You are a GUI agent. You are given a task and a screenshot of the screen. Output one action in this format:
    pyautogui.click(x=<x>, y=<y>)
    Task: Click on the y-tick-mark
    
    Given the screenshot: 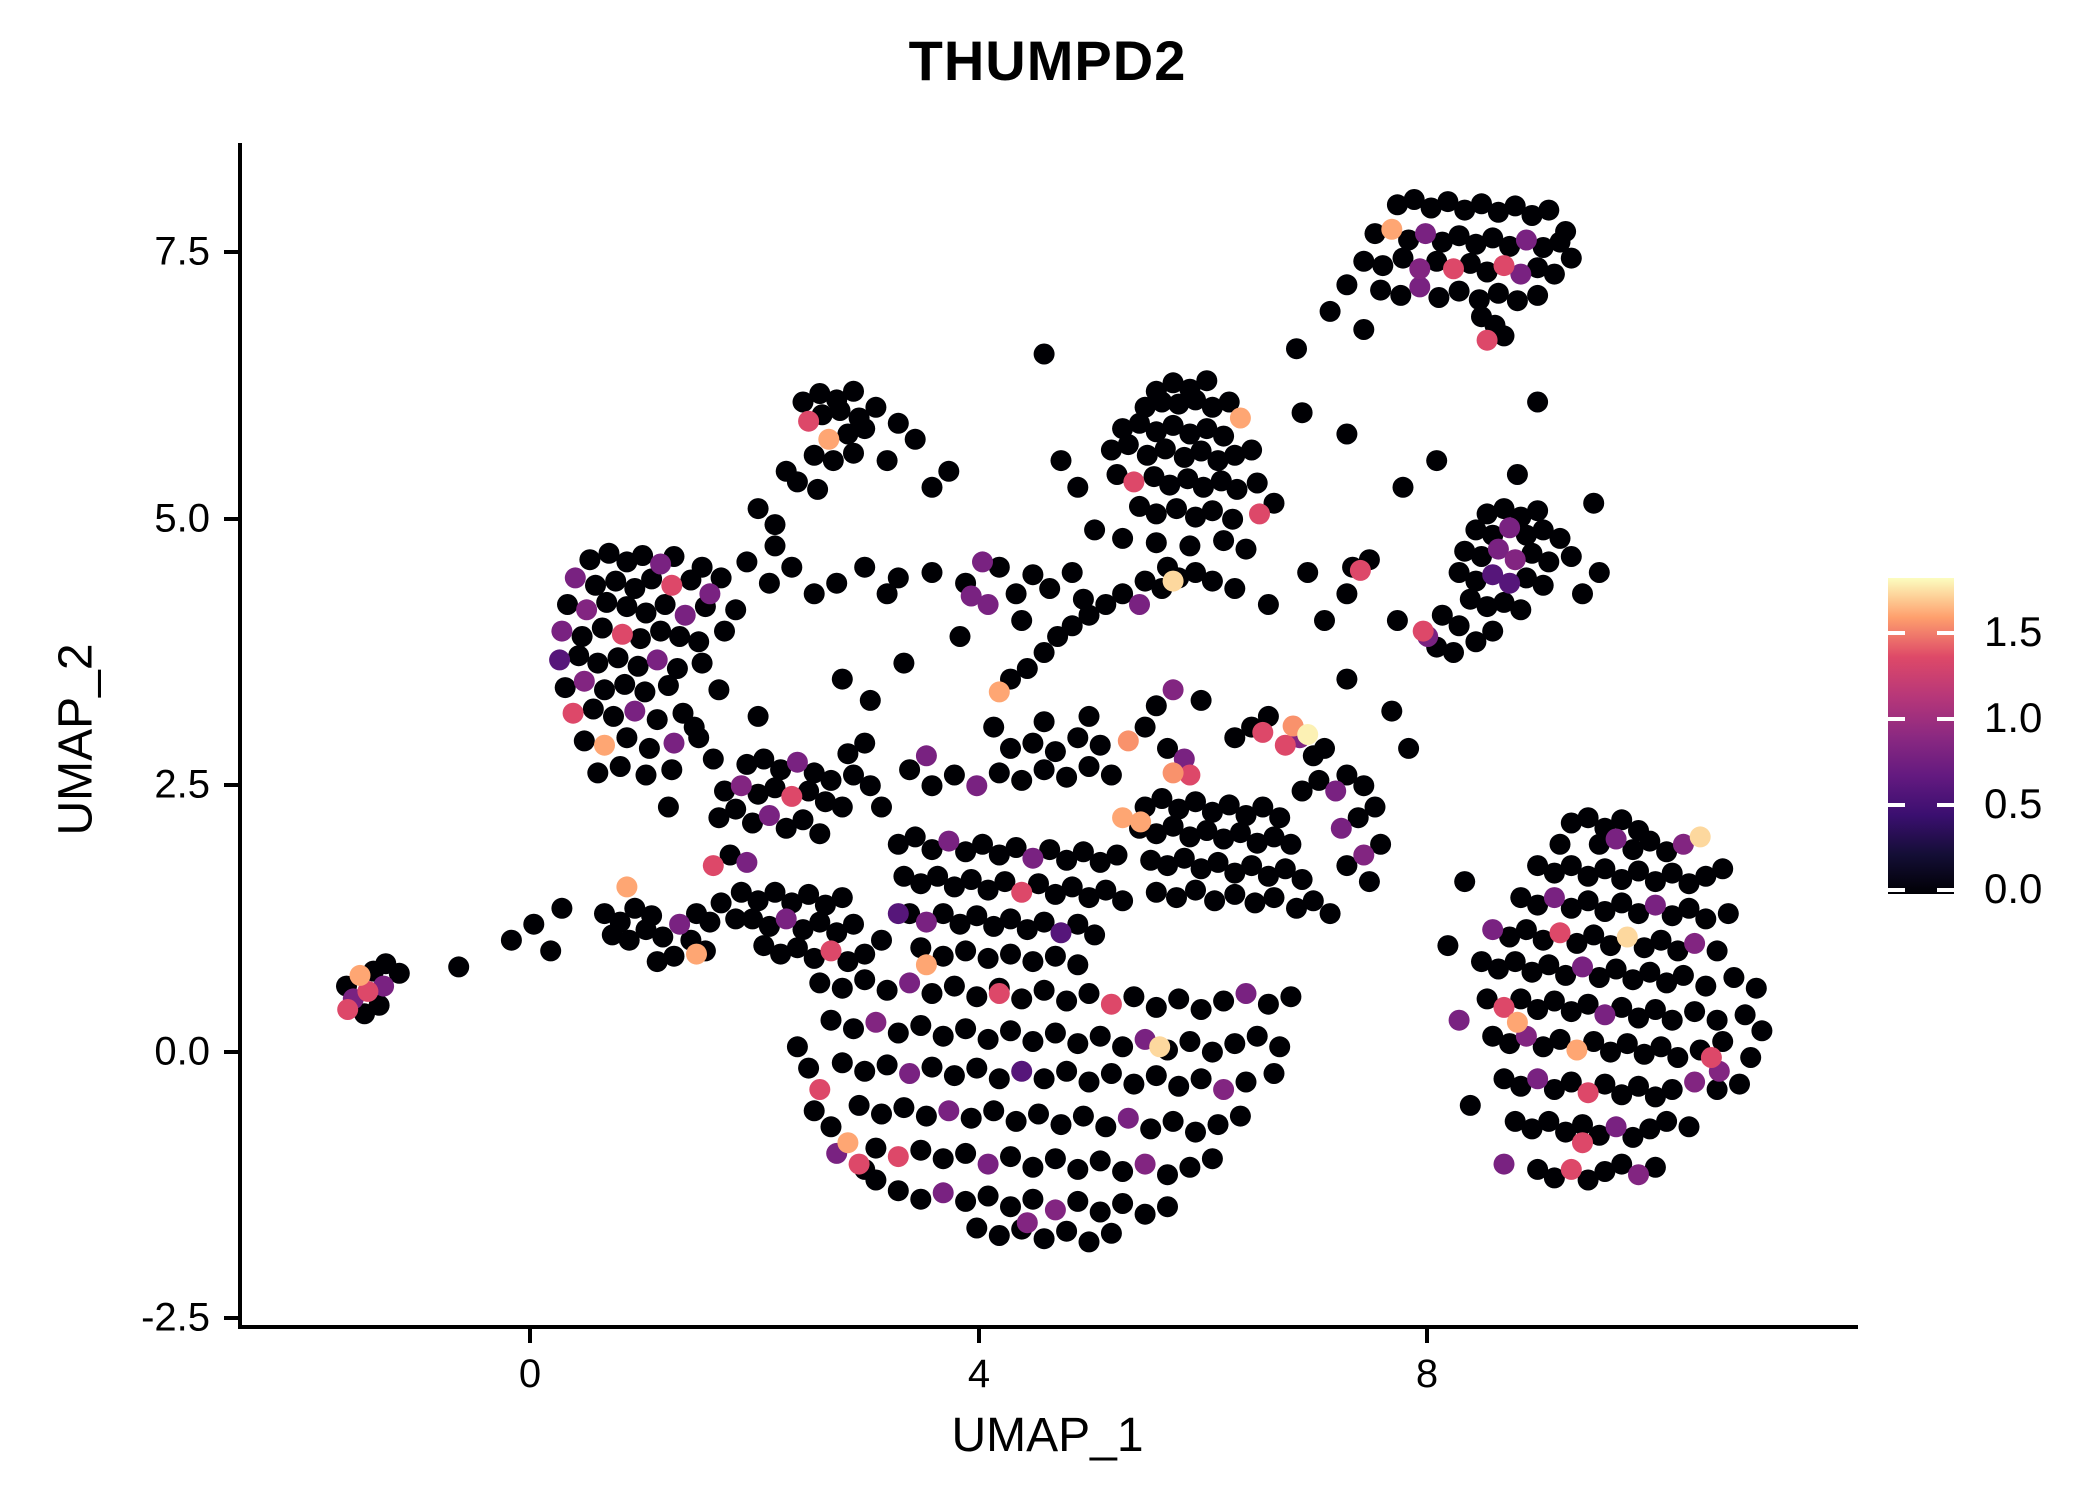 What is the action you would take?
    pyautogui.click(x=231, y=1052)
    